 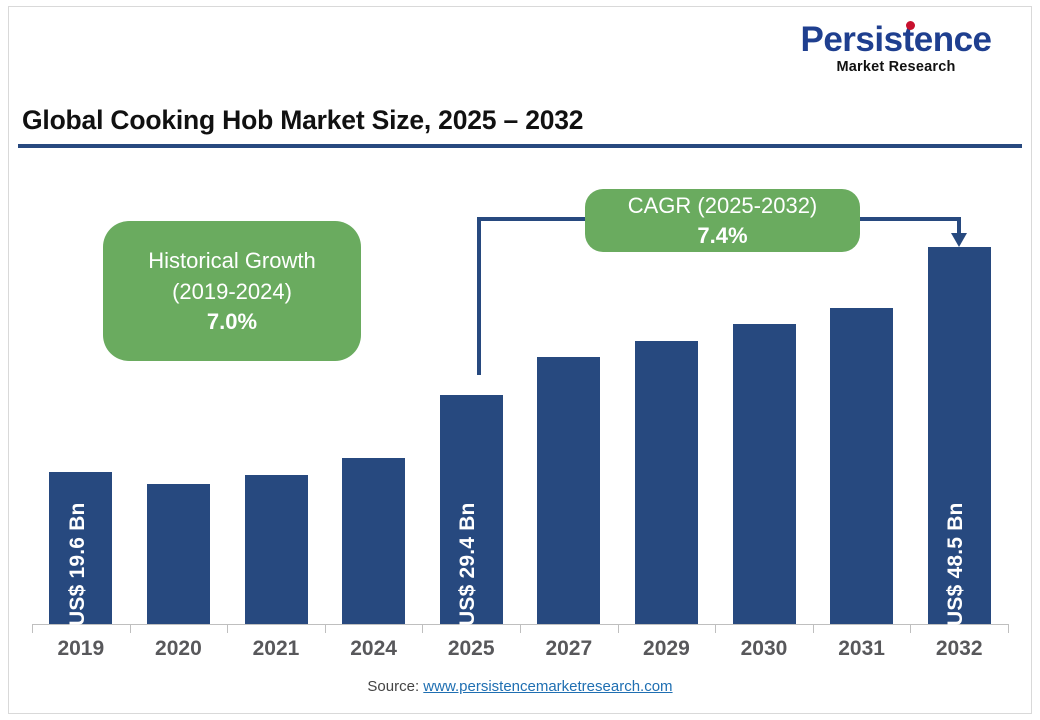 I want to click on historical-growth-callout: Historical Growth (2019-2024) 7.0%, so click(x=232, y=291).